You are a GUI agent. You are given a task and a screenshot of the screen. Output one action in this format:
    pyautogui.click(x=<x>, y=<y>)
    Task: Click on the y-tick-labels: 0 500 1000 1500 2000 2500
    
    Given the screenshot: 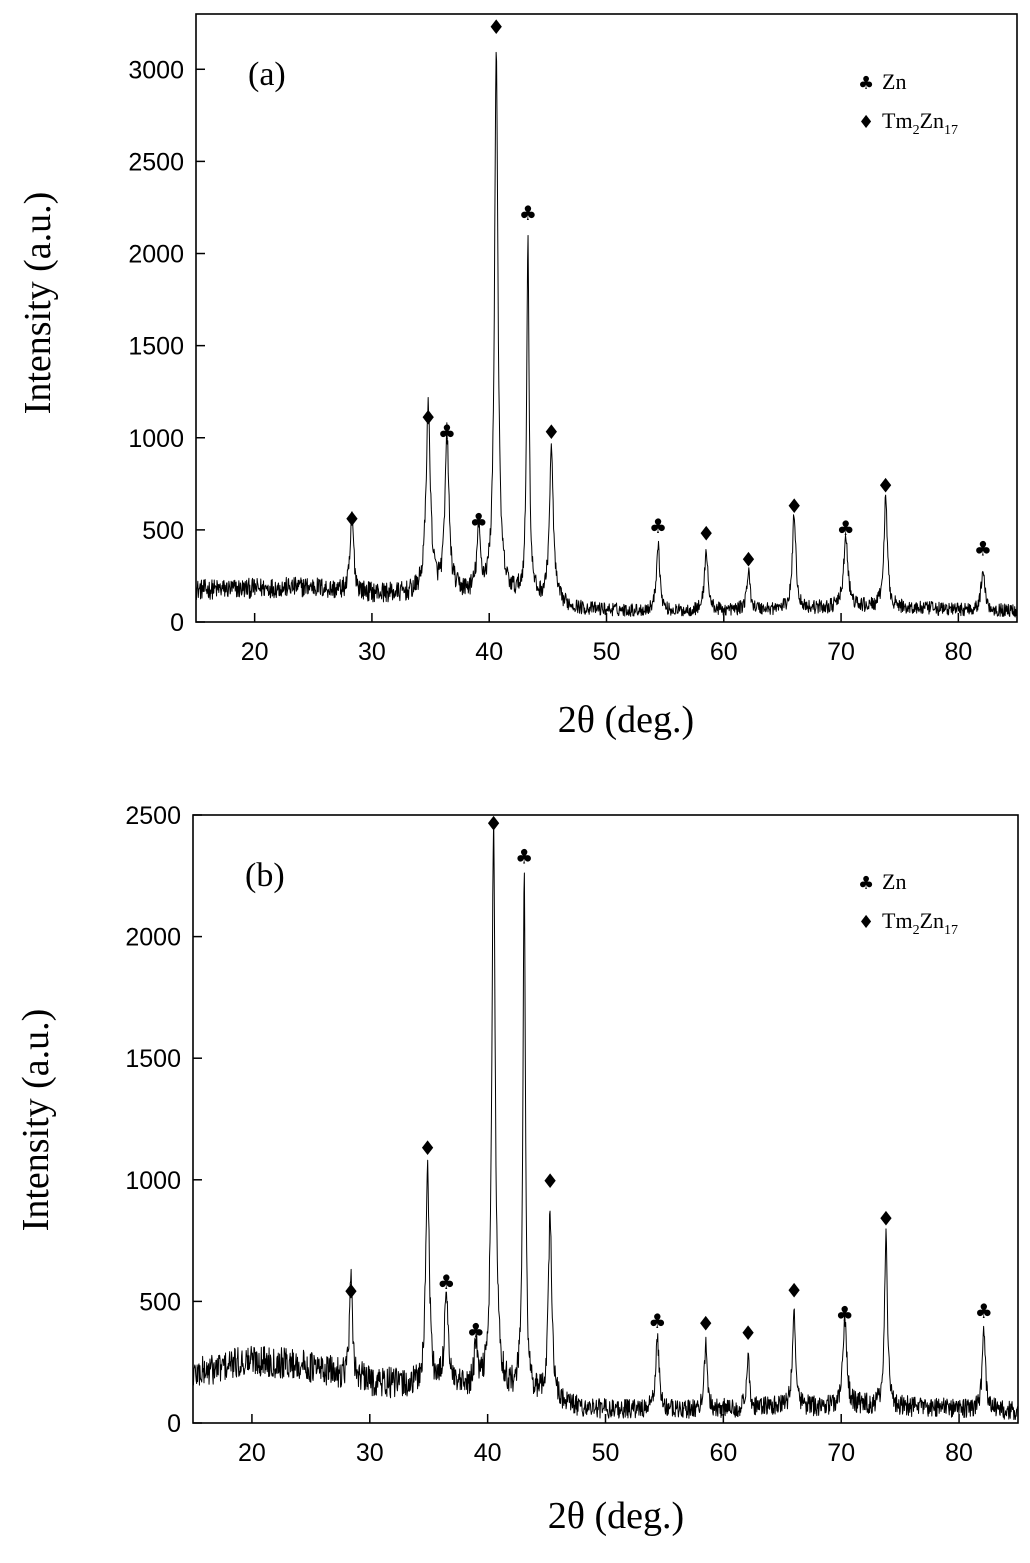 What is the action you would take?
    pyautogui.click(x=153, y=1120)
    